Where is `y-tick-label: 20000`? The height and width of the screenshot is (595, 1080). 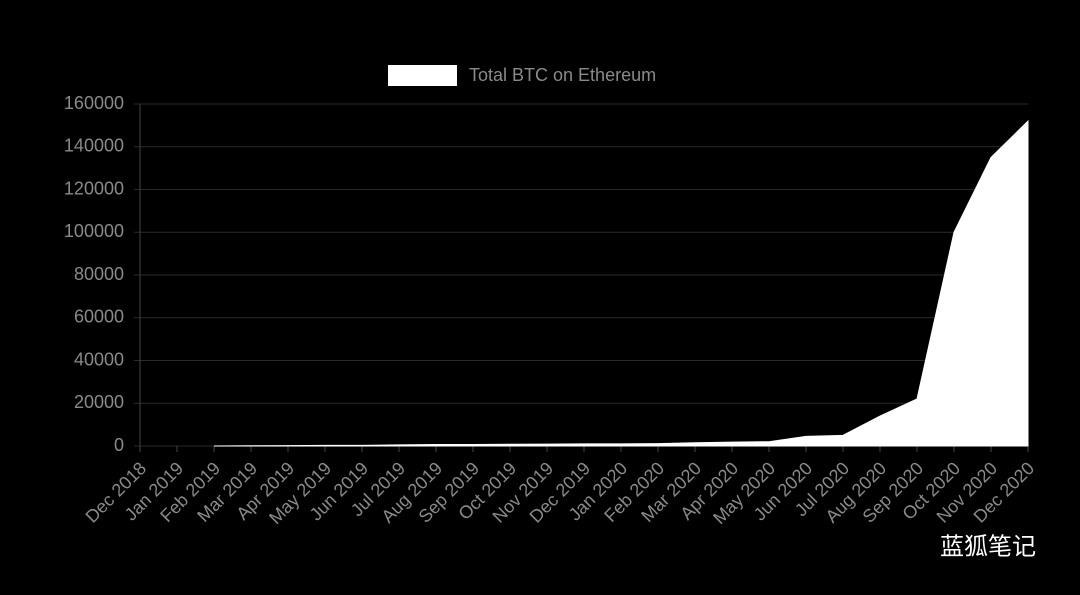 y-tick-label: 20000 is located at coordinates (99, 402).